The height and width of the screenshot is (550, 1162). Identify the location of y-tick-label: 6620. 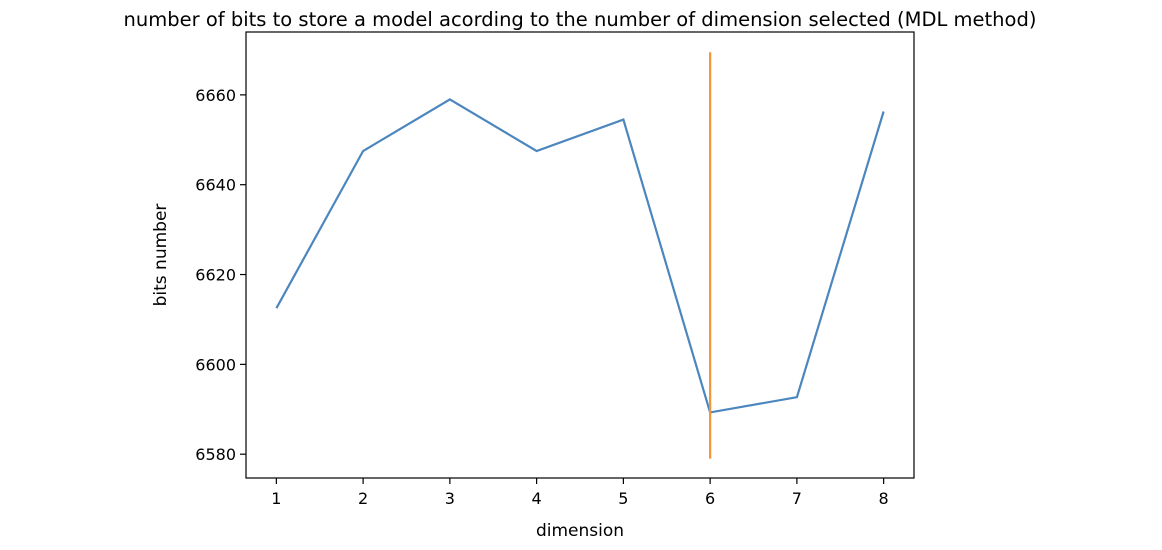
(215, 275).